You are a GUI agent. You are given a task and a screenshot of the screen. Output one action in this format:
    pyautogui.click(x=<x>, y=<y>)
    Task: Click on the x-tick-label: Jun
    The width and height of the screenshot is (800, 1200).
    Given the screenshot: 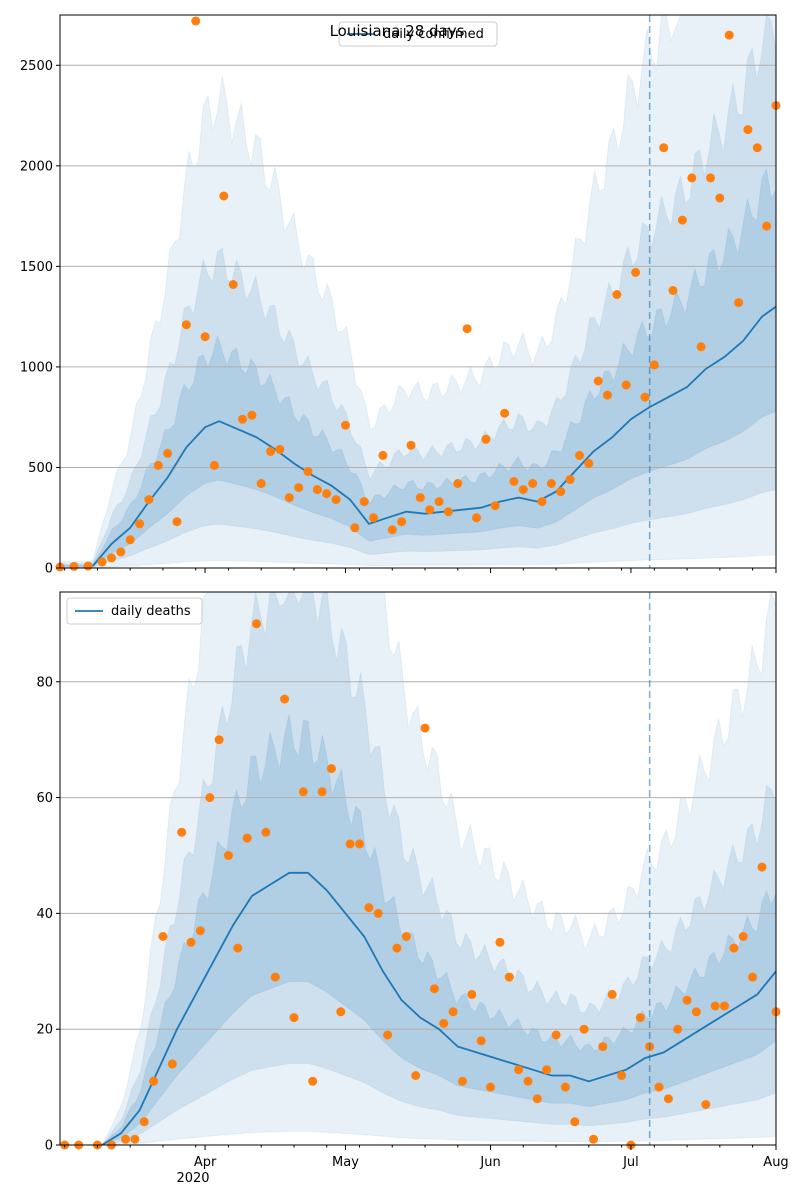 What is the action you would take?
    pyautogui.click(x=489, y=1162)
    